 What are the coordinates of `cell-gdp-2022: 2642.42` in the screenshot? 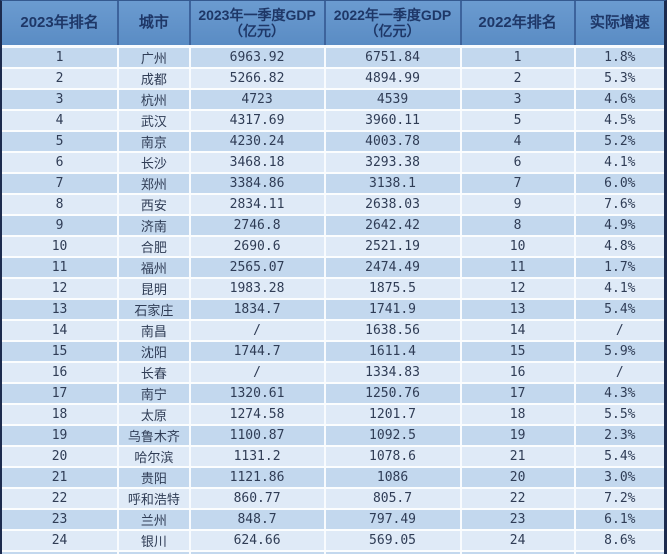 It's located at (394, 225).